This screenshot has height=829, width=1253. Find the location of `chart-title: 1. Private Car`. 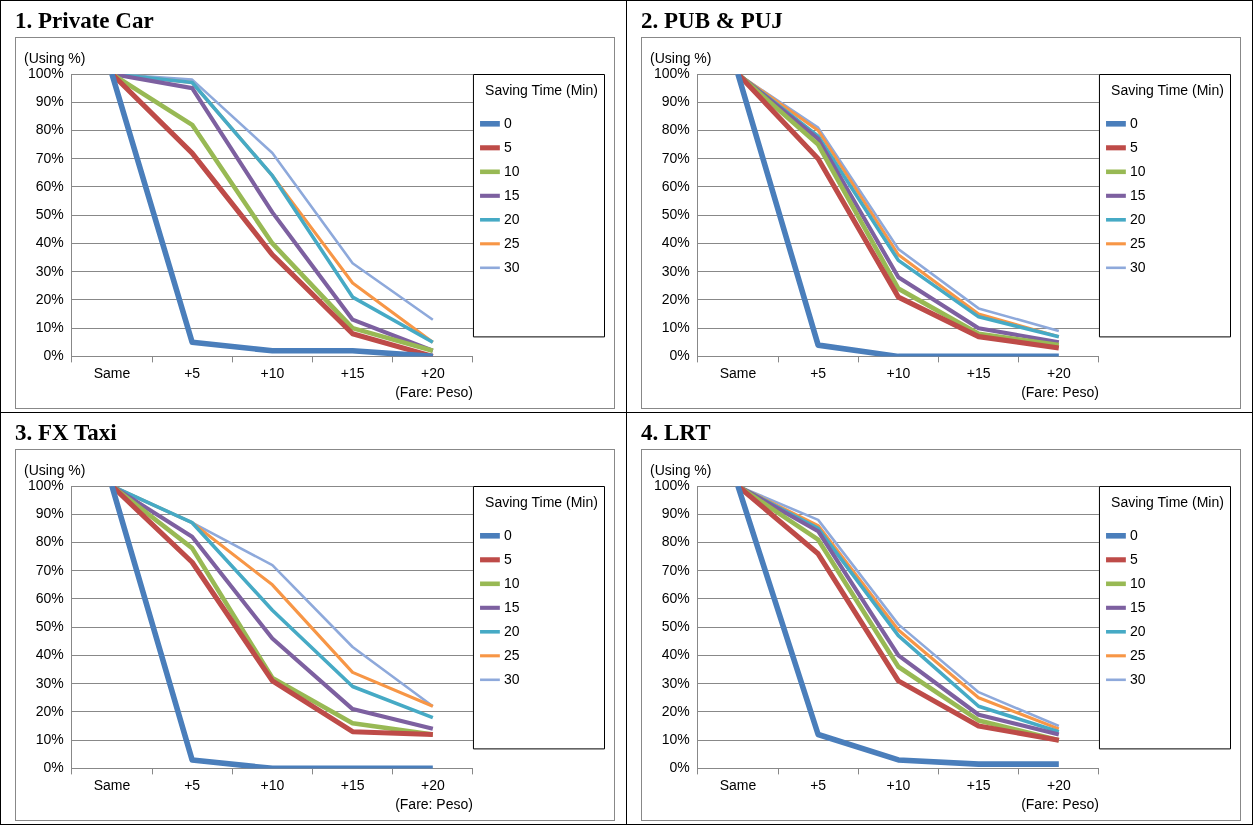

chart-title: 1. Private Car is located at coordinates (85, 21).